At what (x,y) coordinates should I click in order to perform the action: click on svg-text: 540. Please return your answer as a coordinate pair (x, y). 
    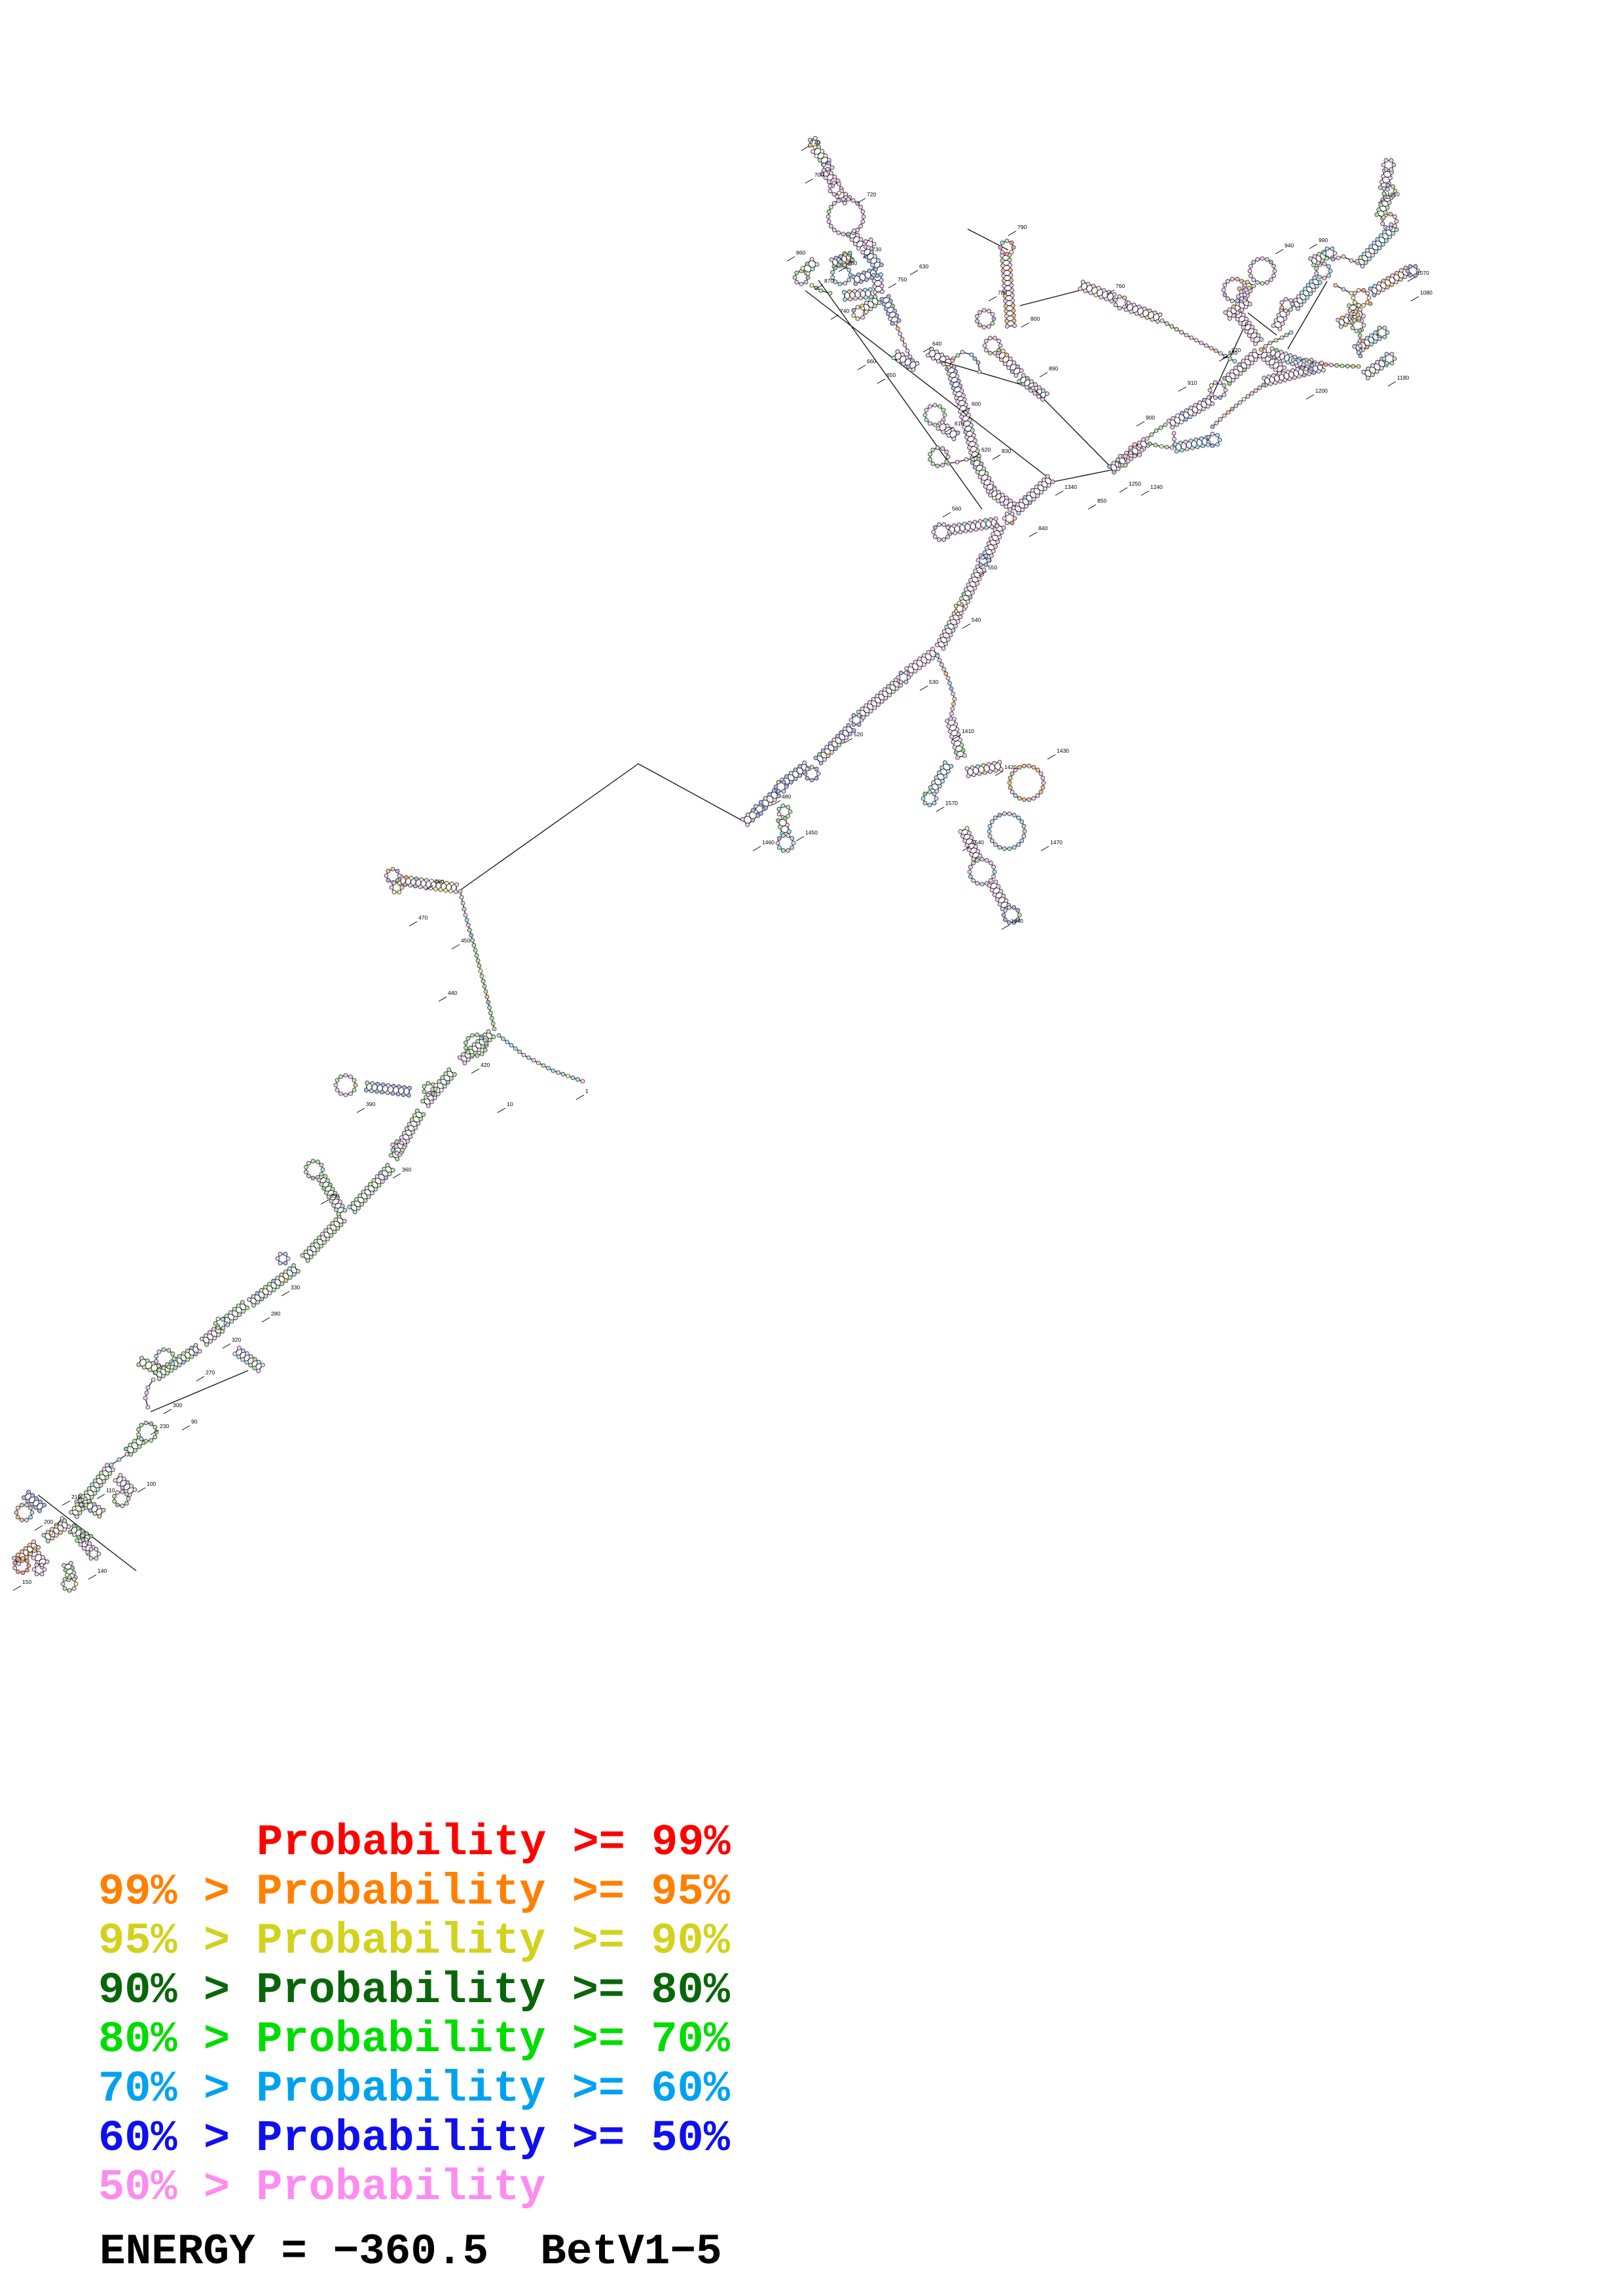
    Looking at the image, I should click on (976, 620).